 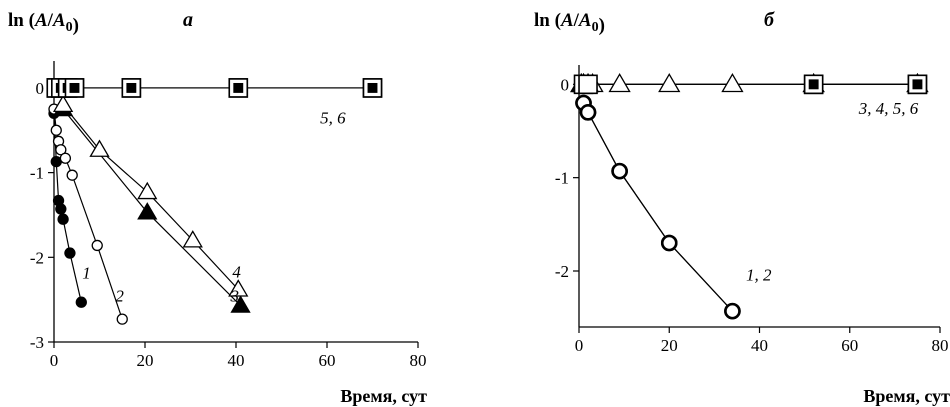 What do you see at coordinates (769, 20) in the screenshot?
I see `panel-label: б` at bounding box center [769, 20].